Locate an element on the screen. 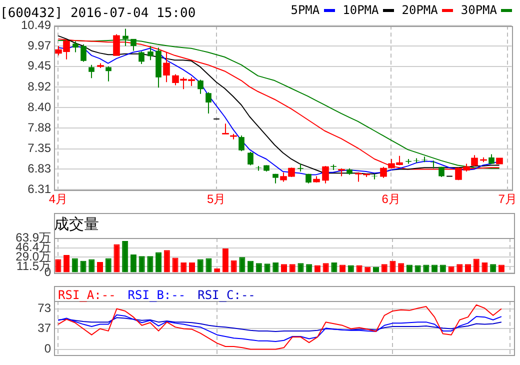 The height and width of the screenshot is (365, 520). y-tick-label: 9.45 is located at coordinates (40, 65).